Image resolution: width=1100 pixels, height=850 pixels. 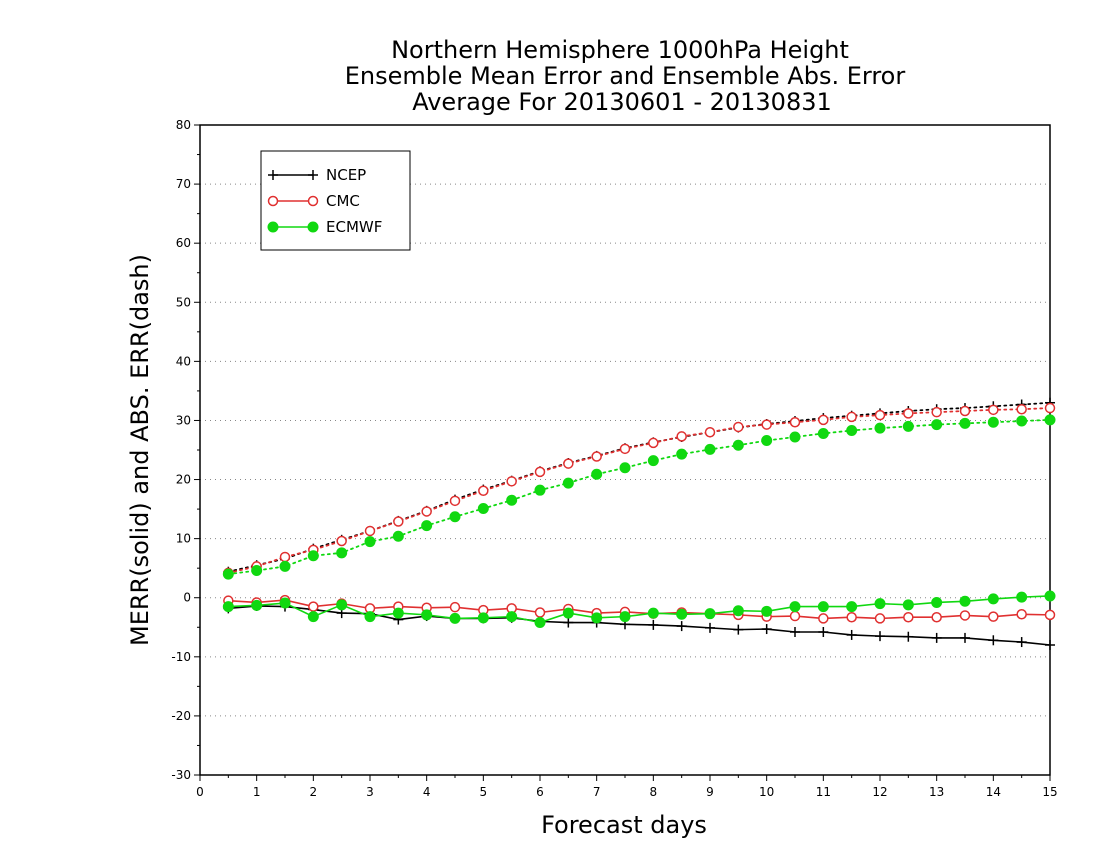 I want to click on legend-label: ECMWF, so click(x=354, y=227).